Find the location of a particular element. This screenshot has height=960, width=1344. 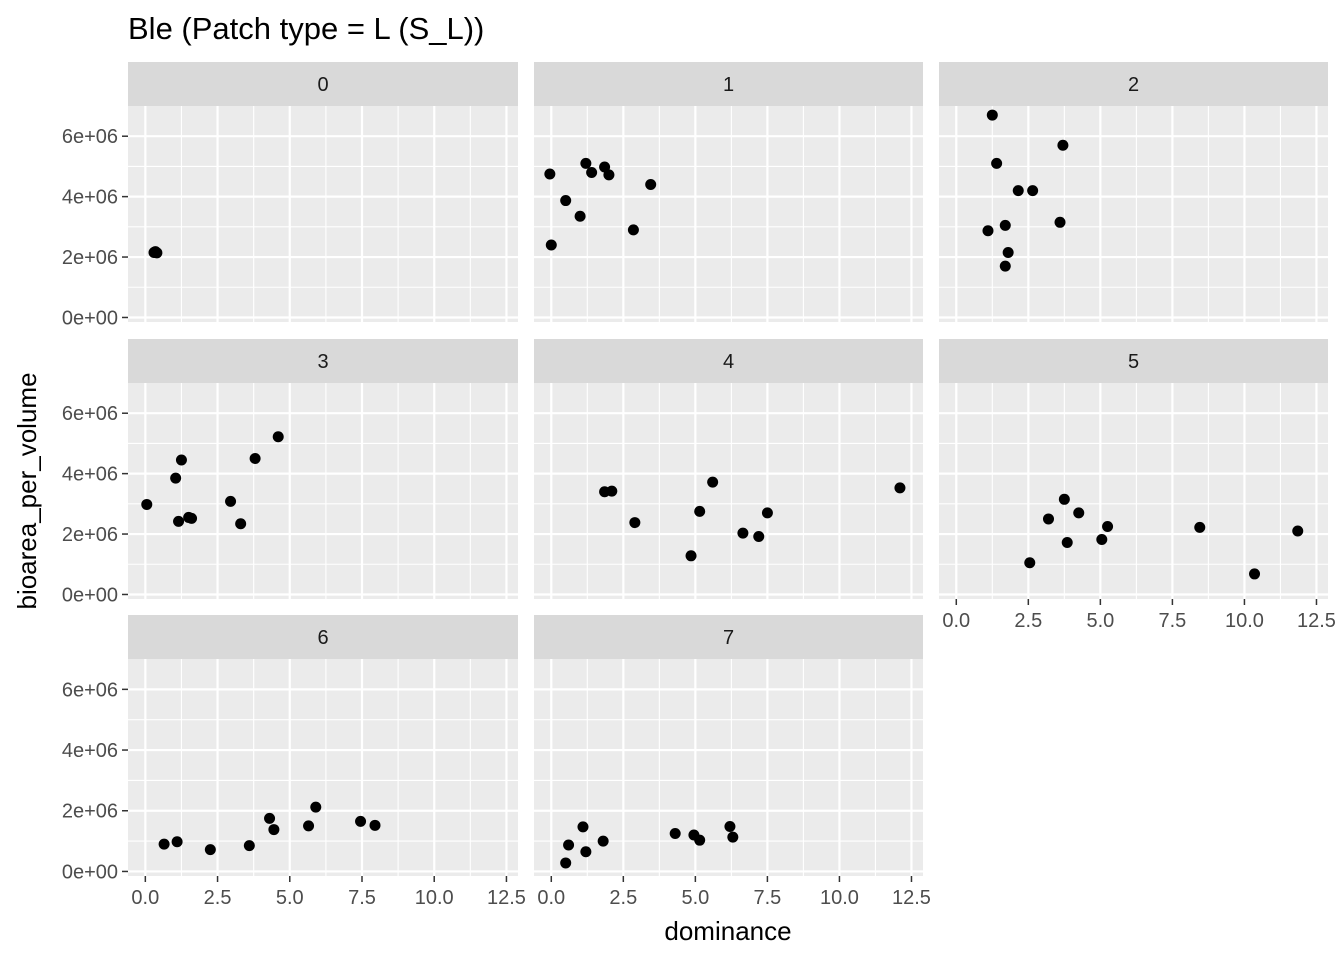

x-tick-label: 10.0 is located at coordinates (434, 898).